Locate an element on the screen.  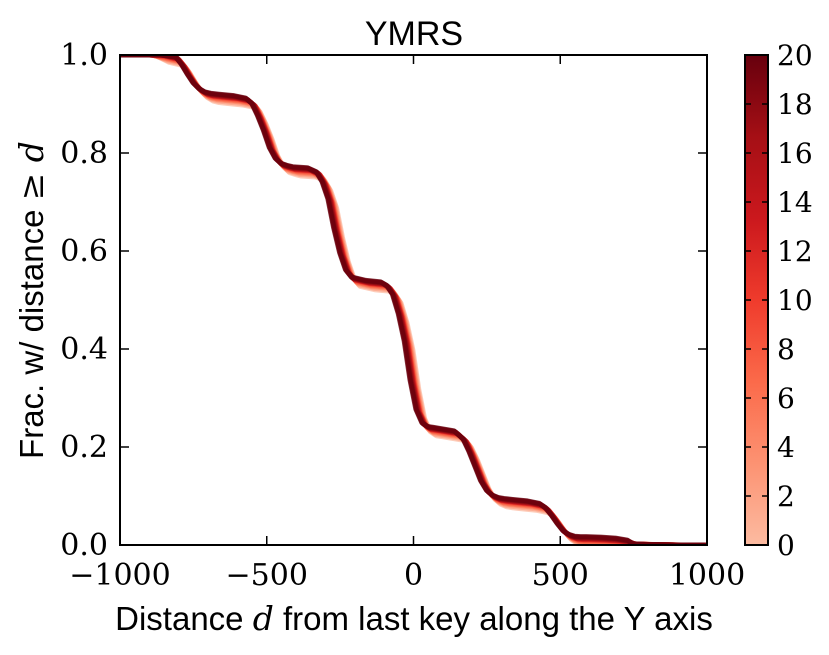
y-tick-label: 0.4 is located at coordinates (84, 349).